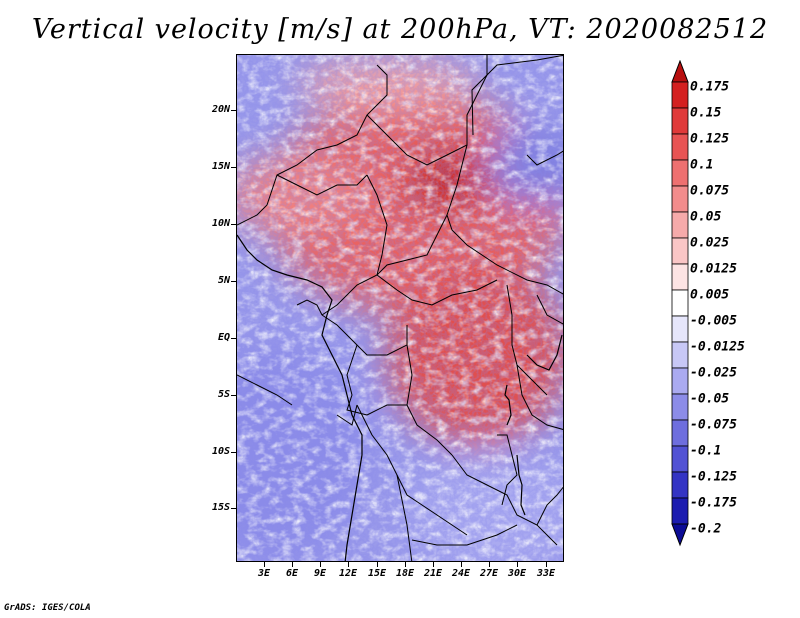 Image resolution: width=800 pixels, height=618 pixels. I want to click on lon-tick-label: 24E, so click(461, 573).